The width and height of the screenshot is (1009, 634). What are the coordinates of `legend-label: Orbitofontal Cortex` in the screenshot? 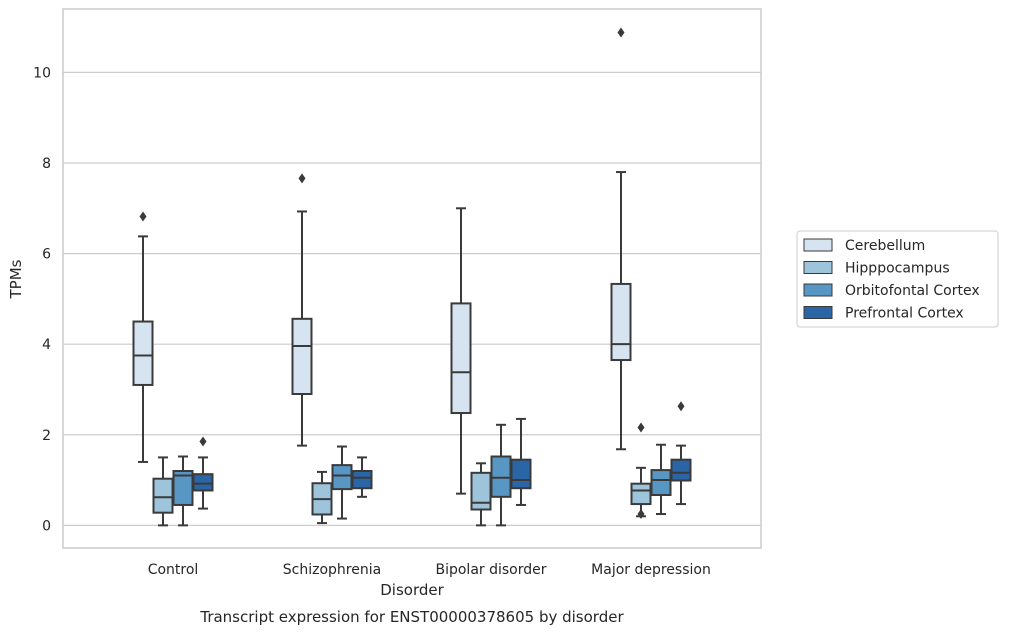 It's located at (912, 291).